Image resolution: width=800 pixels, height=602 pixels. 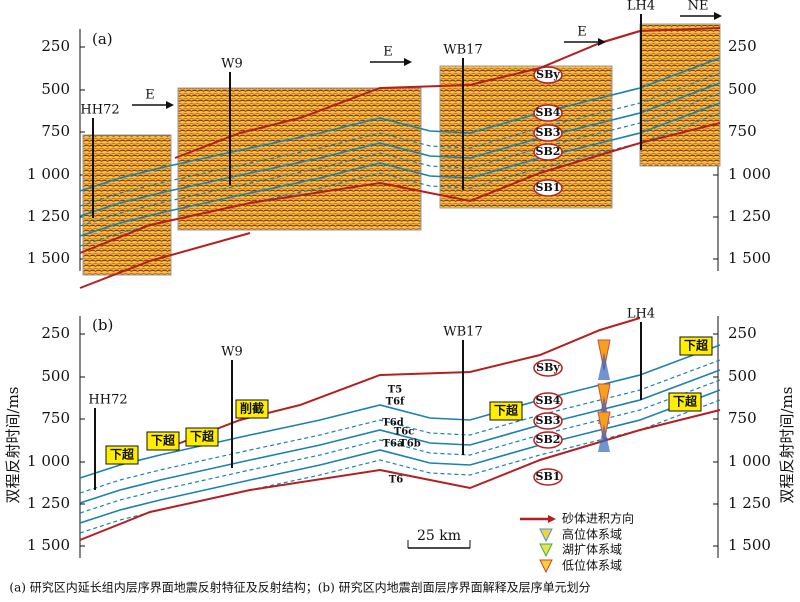 What do you see at coordinates (592, 549) in the screenshot?
I see `legend-text: 湖扩体系域` at bounding box center [592, 549].